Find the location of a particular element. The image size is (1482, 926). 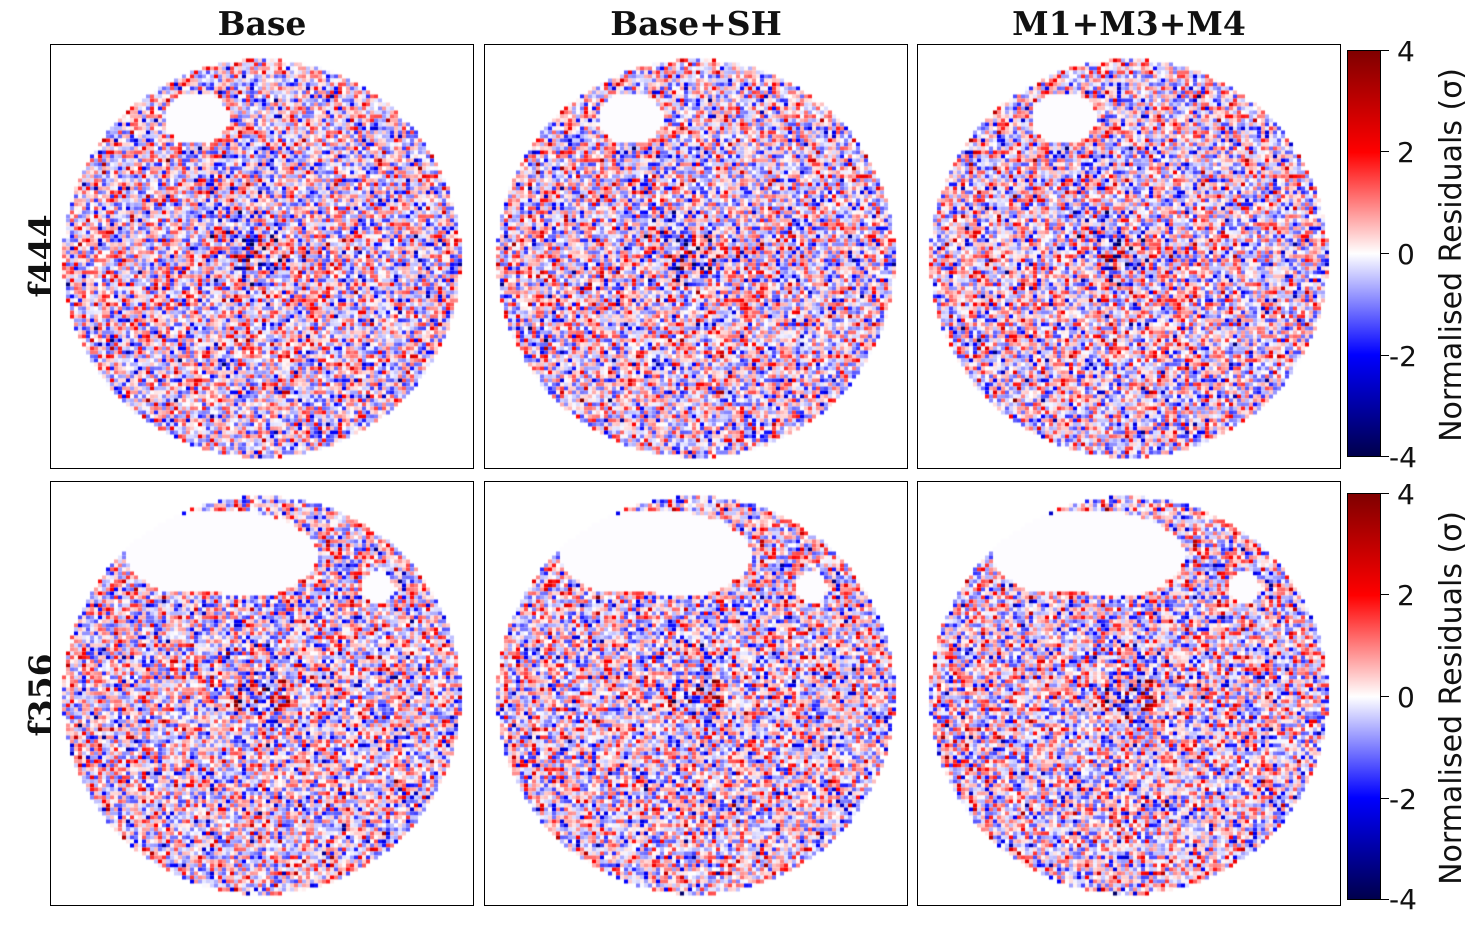

colorbar-bottom-label-4: 4 is located at coordinates (1406, 494).